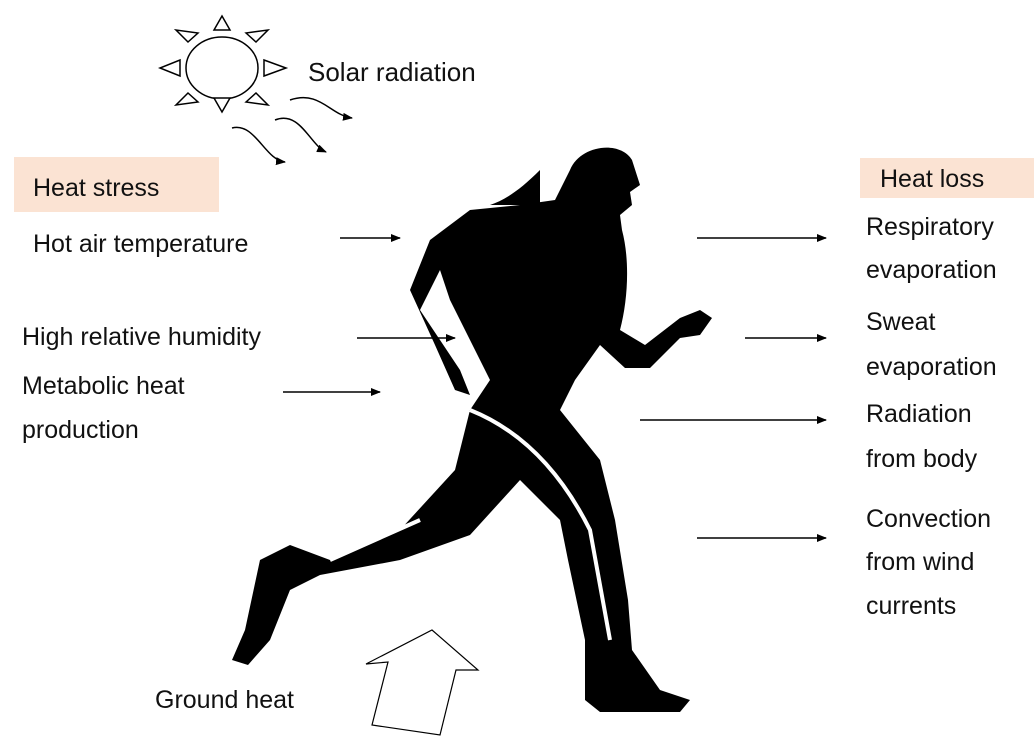 This screenshot has width=1034, height=737. What do you see at coordinates (929, 519) in the screenshot?
I see `loss-item: Convection` at bounding box center [929, 519].